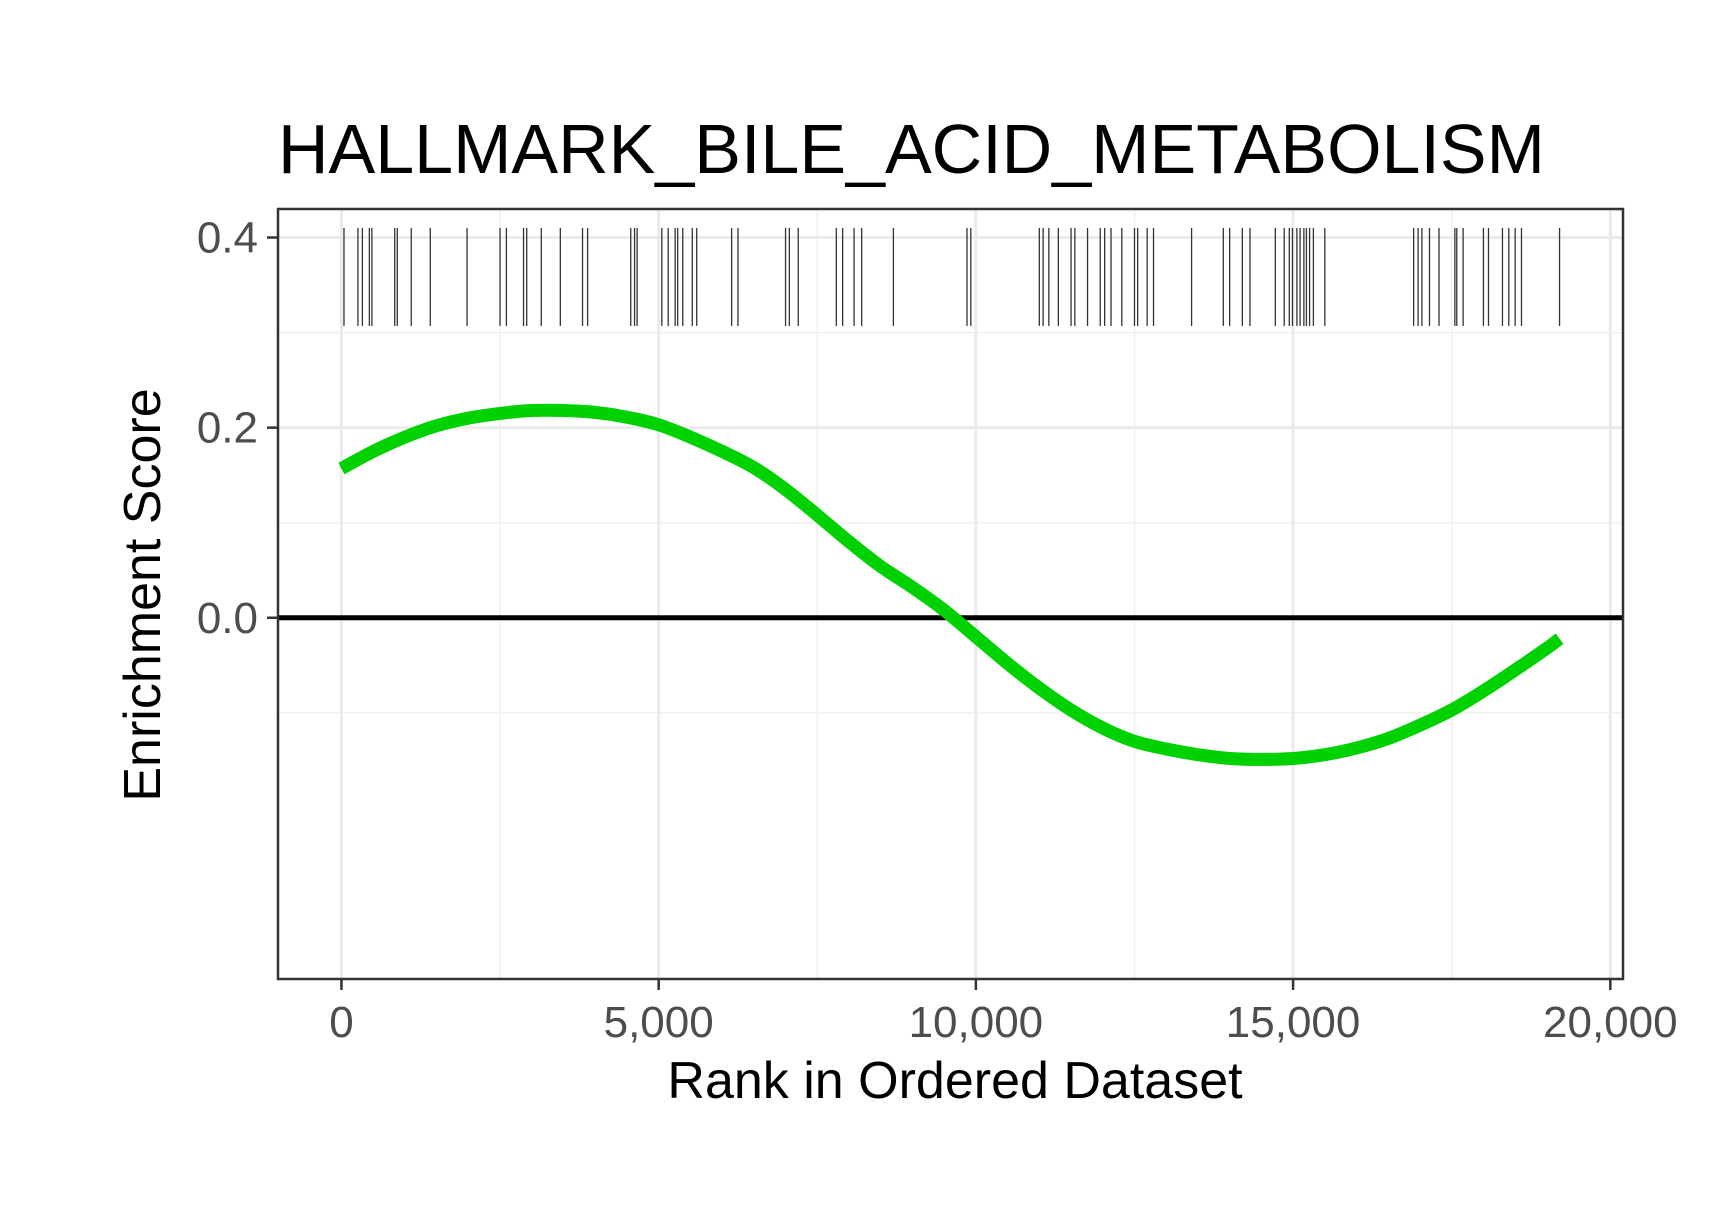 The image size is (1725, 1221). I want to click on x-tick-label: 5,000, so click(659, 1022).